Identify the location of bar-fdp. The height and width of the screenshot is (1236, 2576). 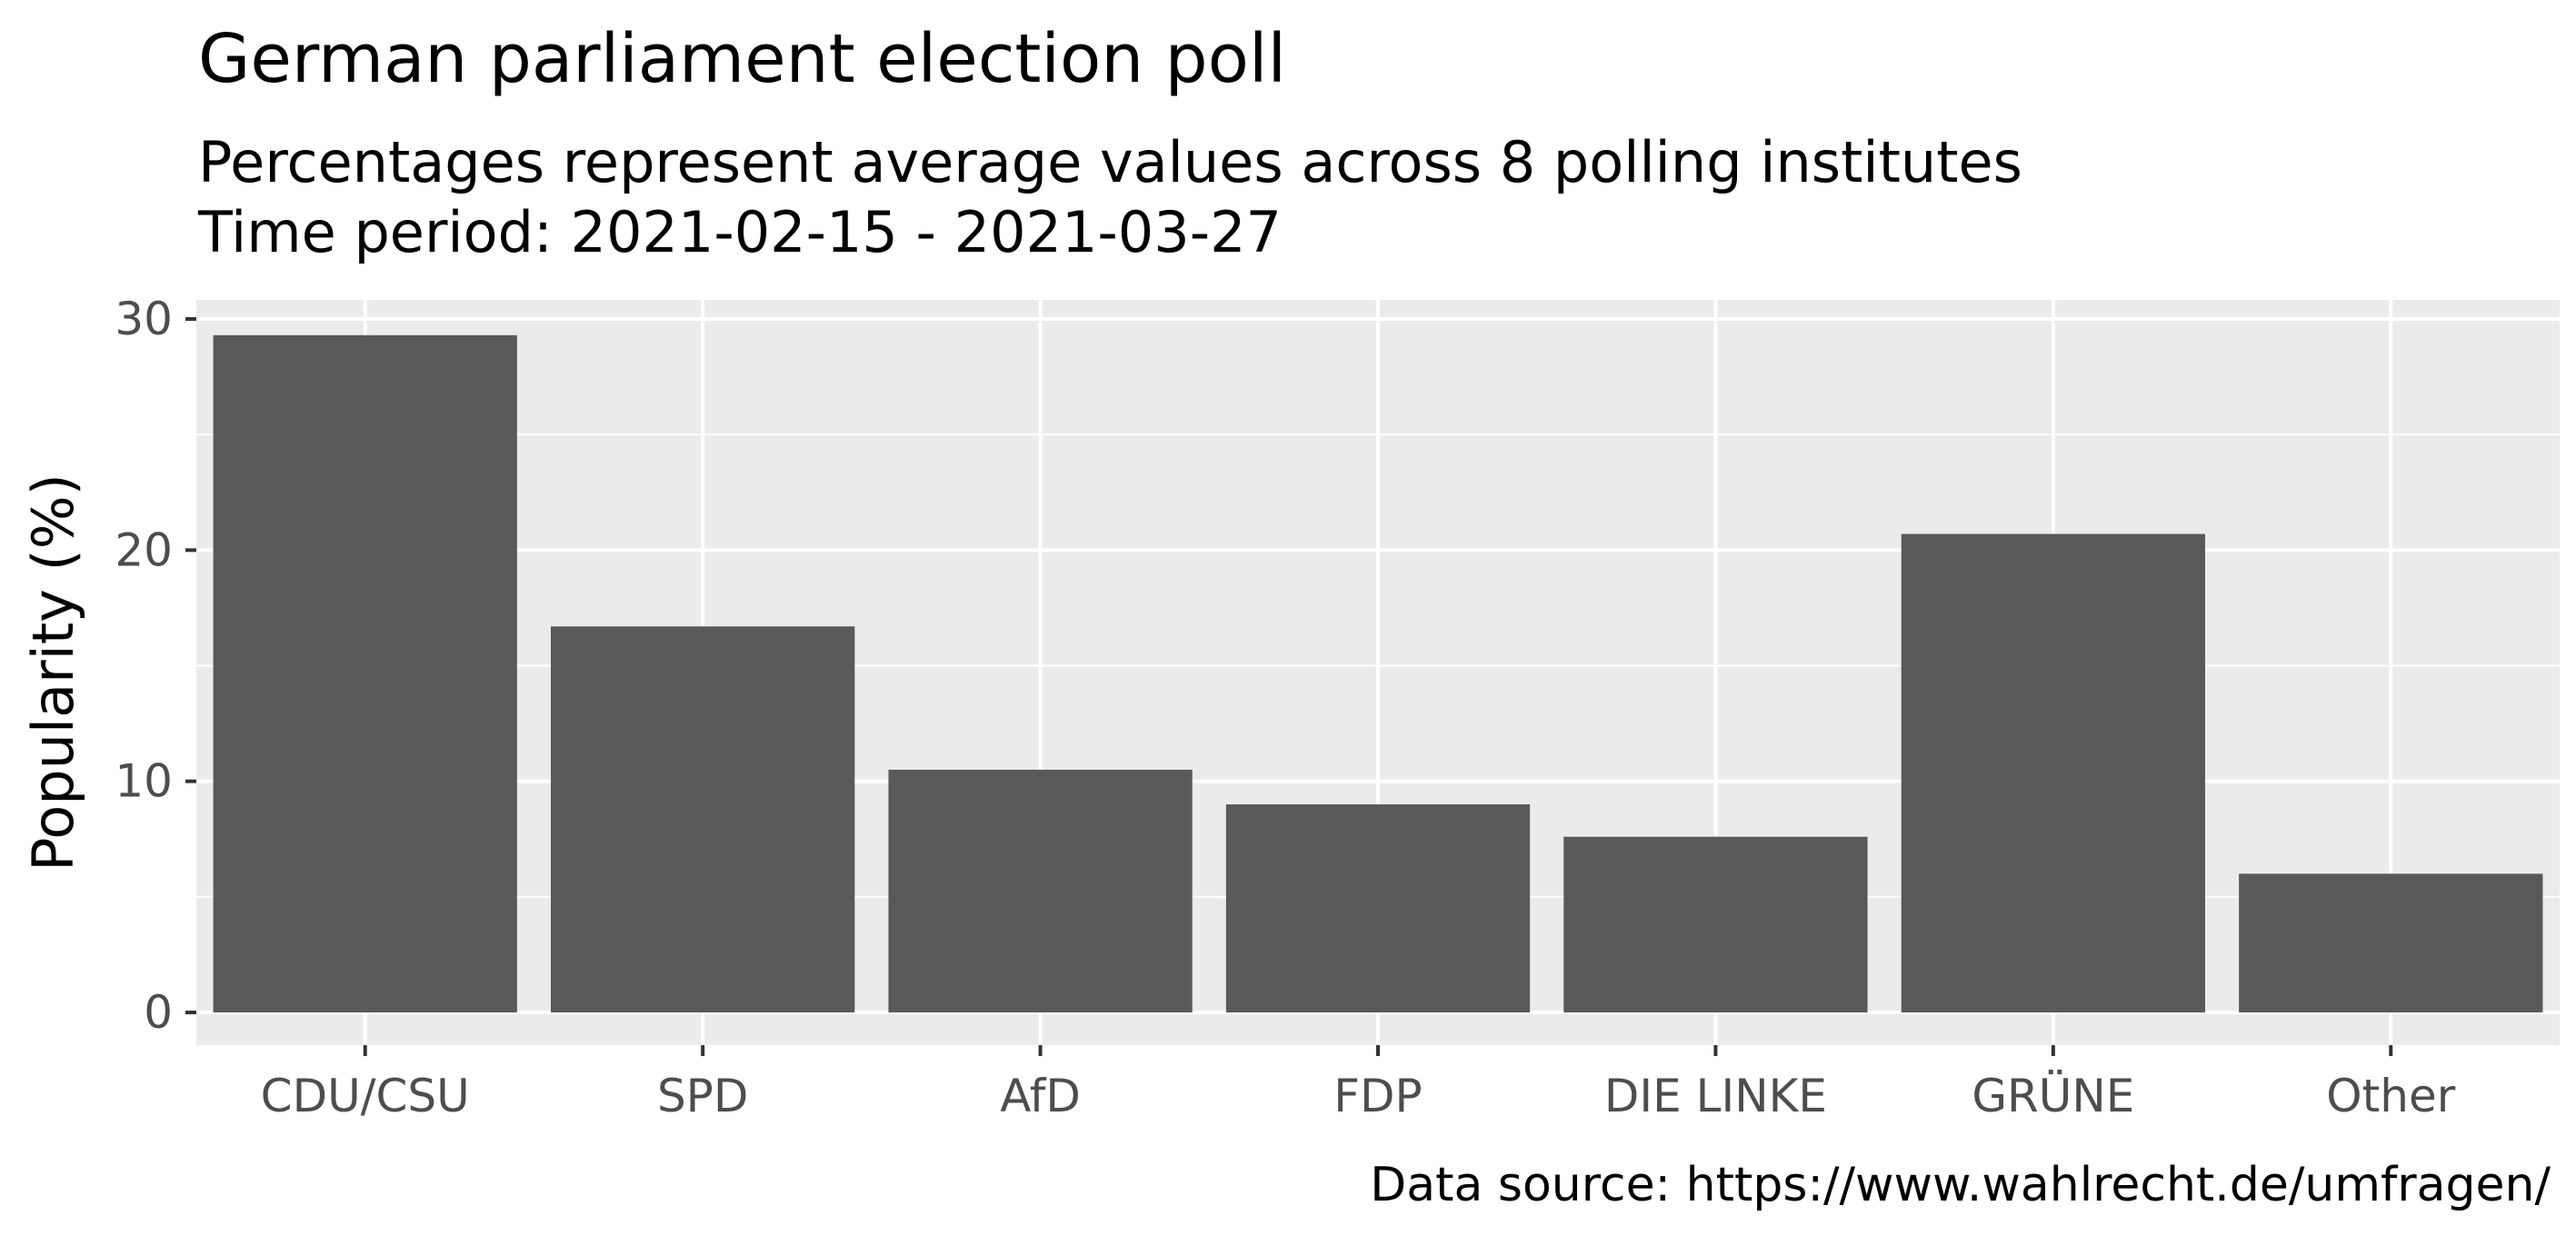
(1378, 908).